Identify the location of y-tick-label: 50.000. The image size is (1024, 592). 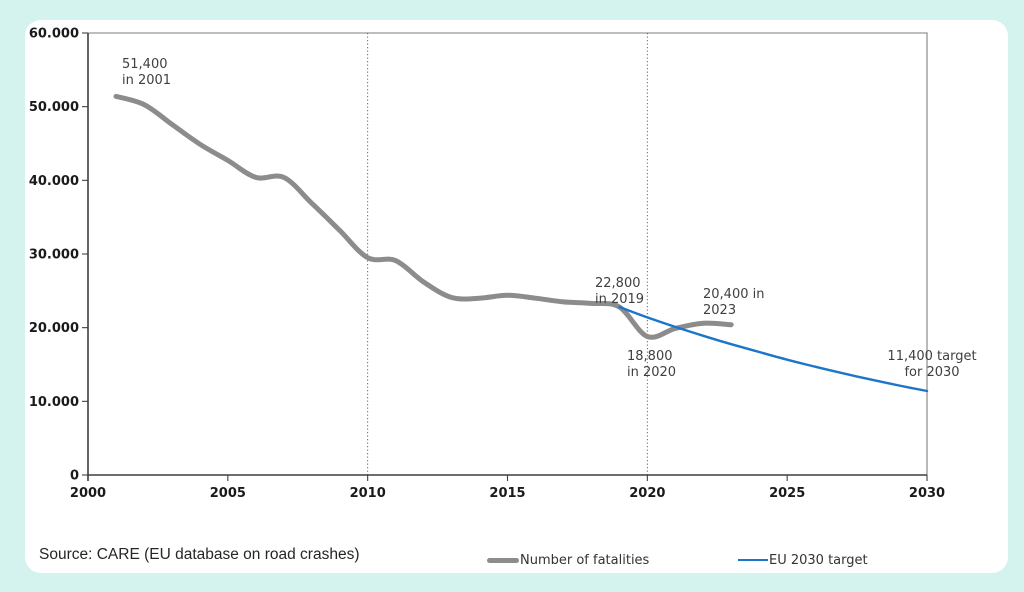
(54, 107).